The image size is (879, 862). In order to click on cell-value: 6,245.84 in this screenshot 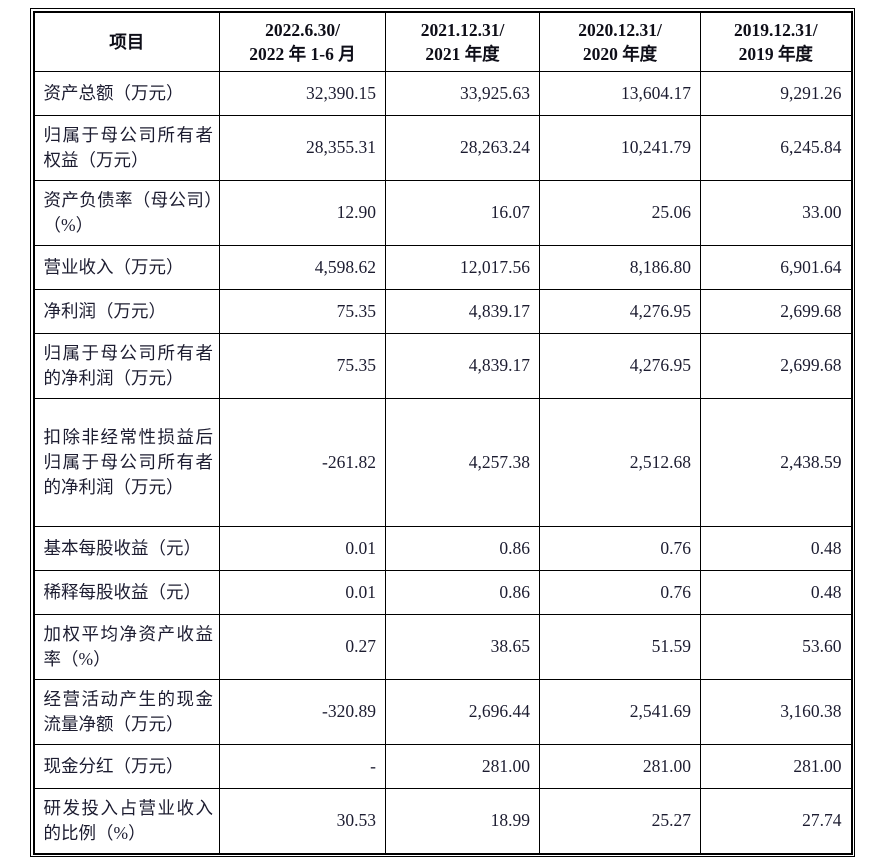, I will do `click(776, 147)`.